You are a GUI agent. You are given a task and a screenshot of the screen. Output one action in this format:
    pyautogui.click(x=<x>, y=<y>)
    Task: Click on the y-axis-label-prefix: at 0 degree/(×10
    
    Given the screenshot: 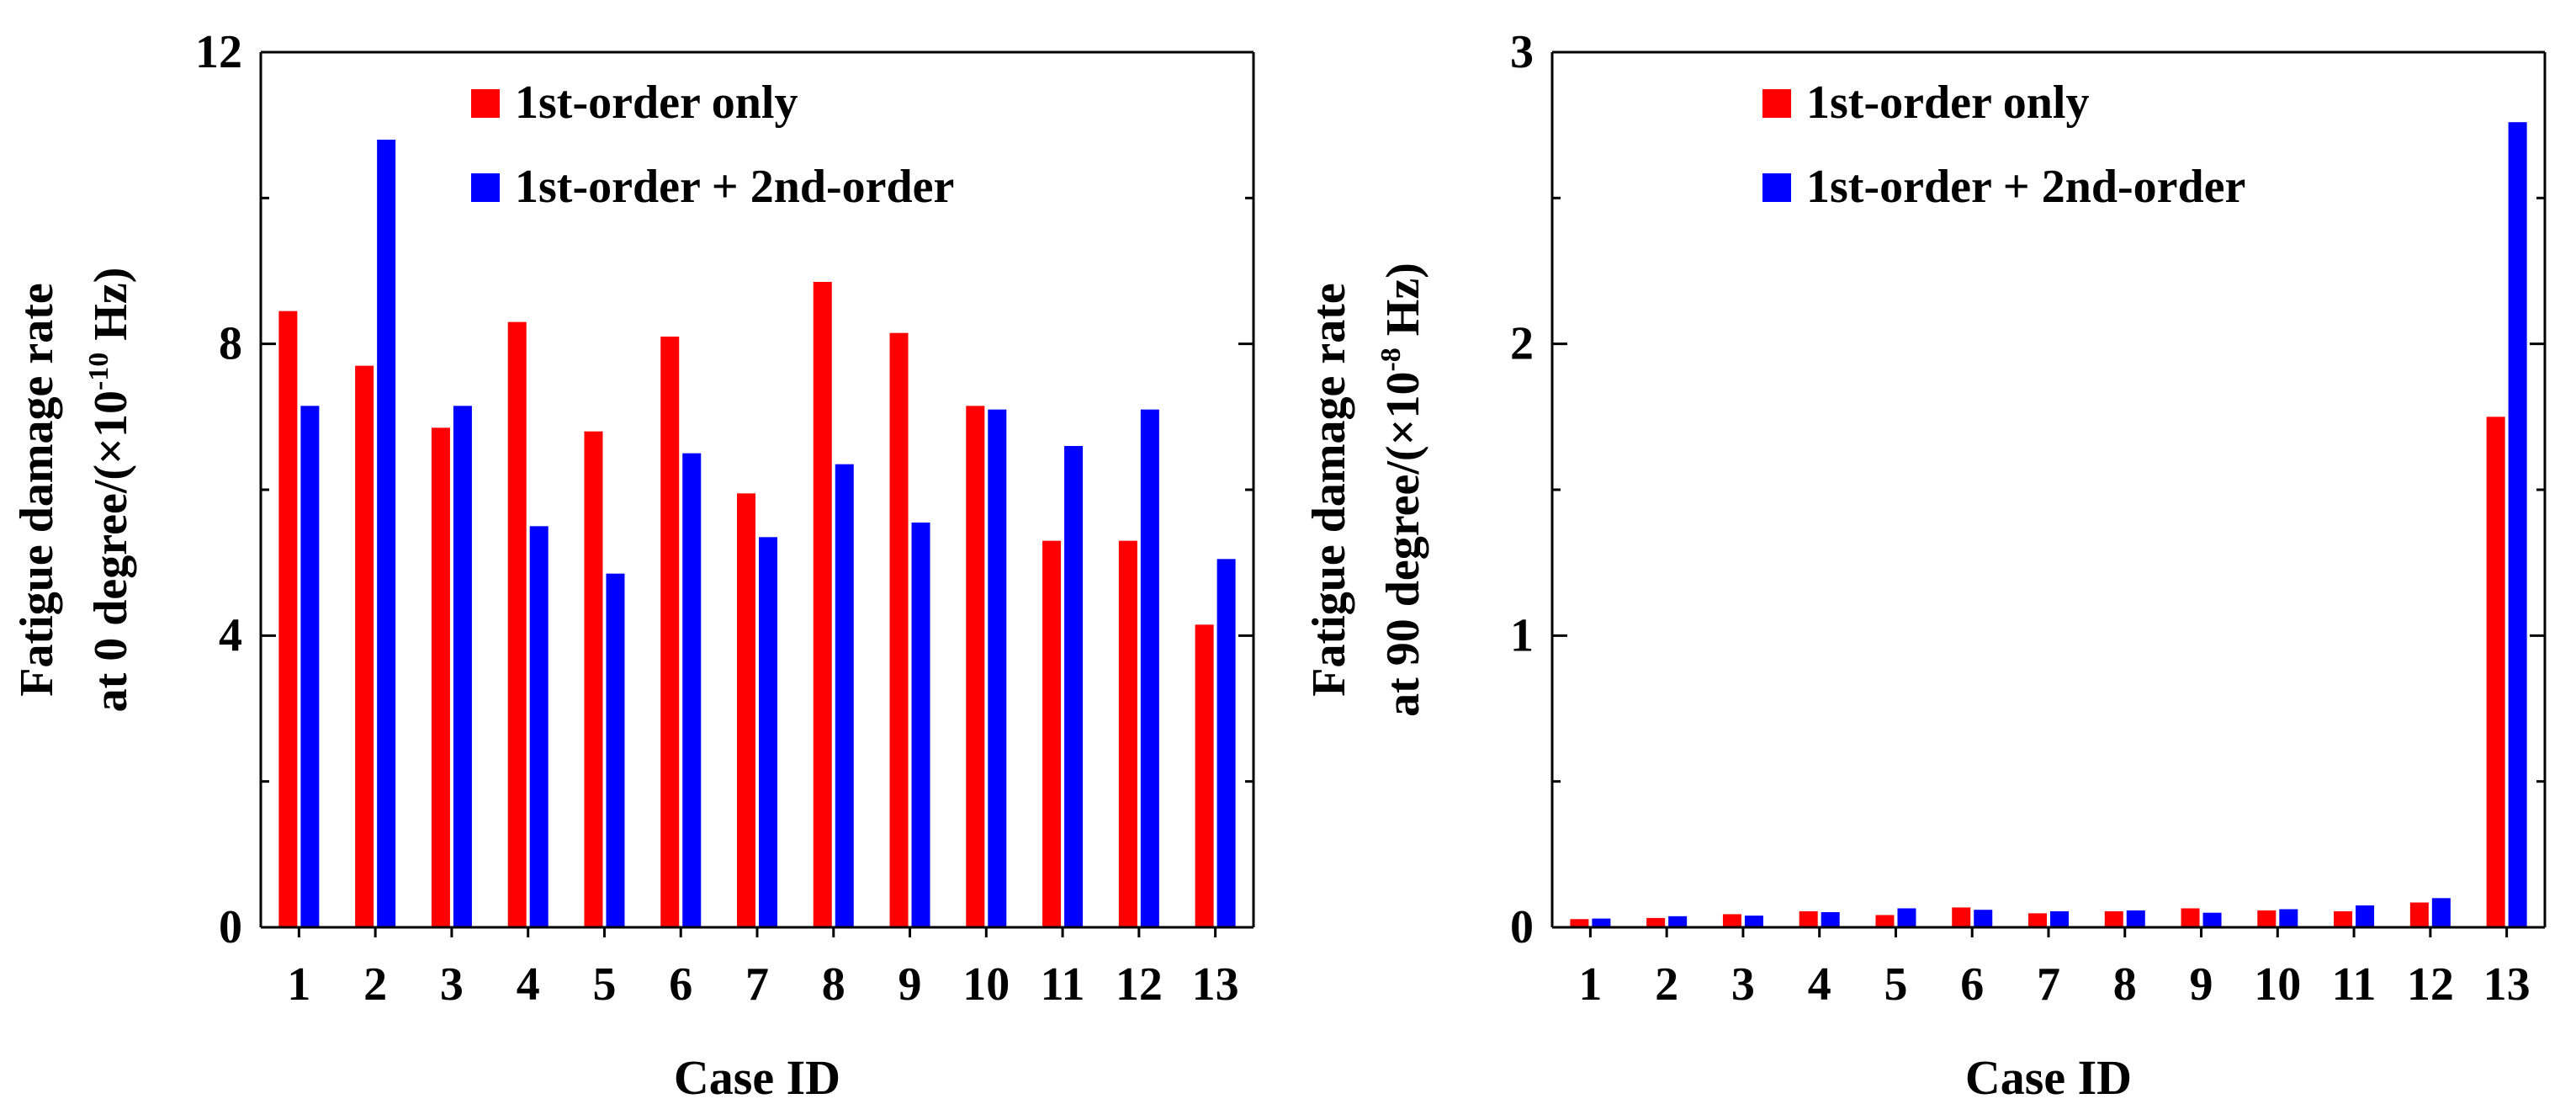 What is the action you would take?
    pyautogui.click(x=111, y=551)
    